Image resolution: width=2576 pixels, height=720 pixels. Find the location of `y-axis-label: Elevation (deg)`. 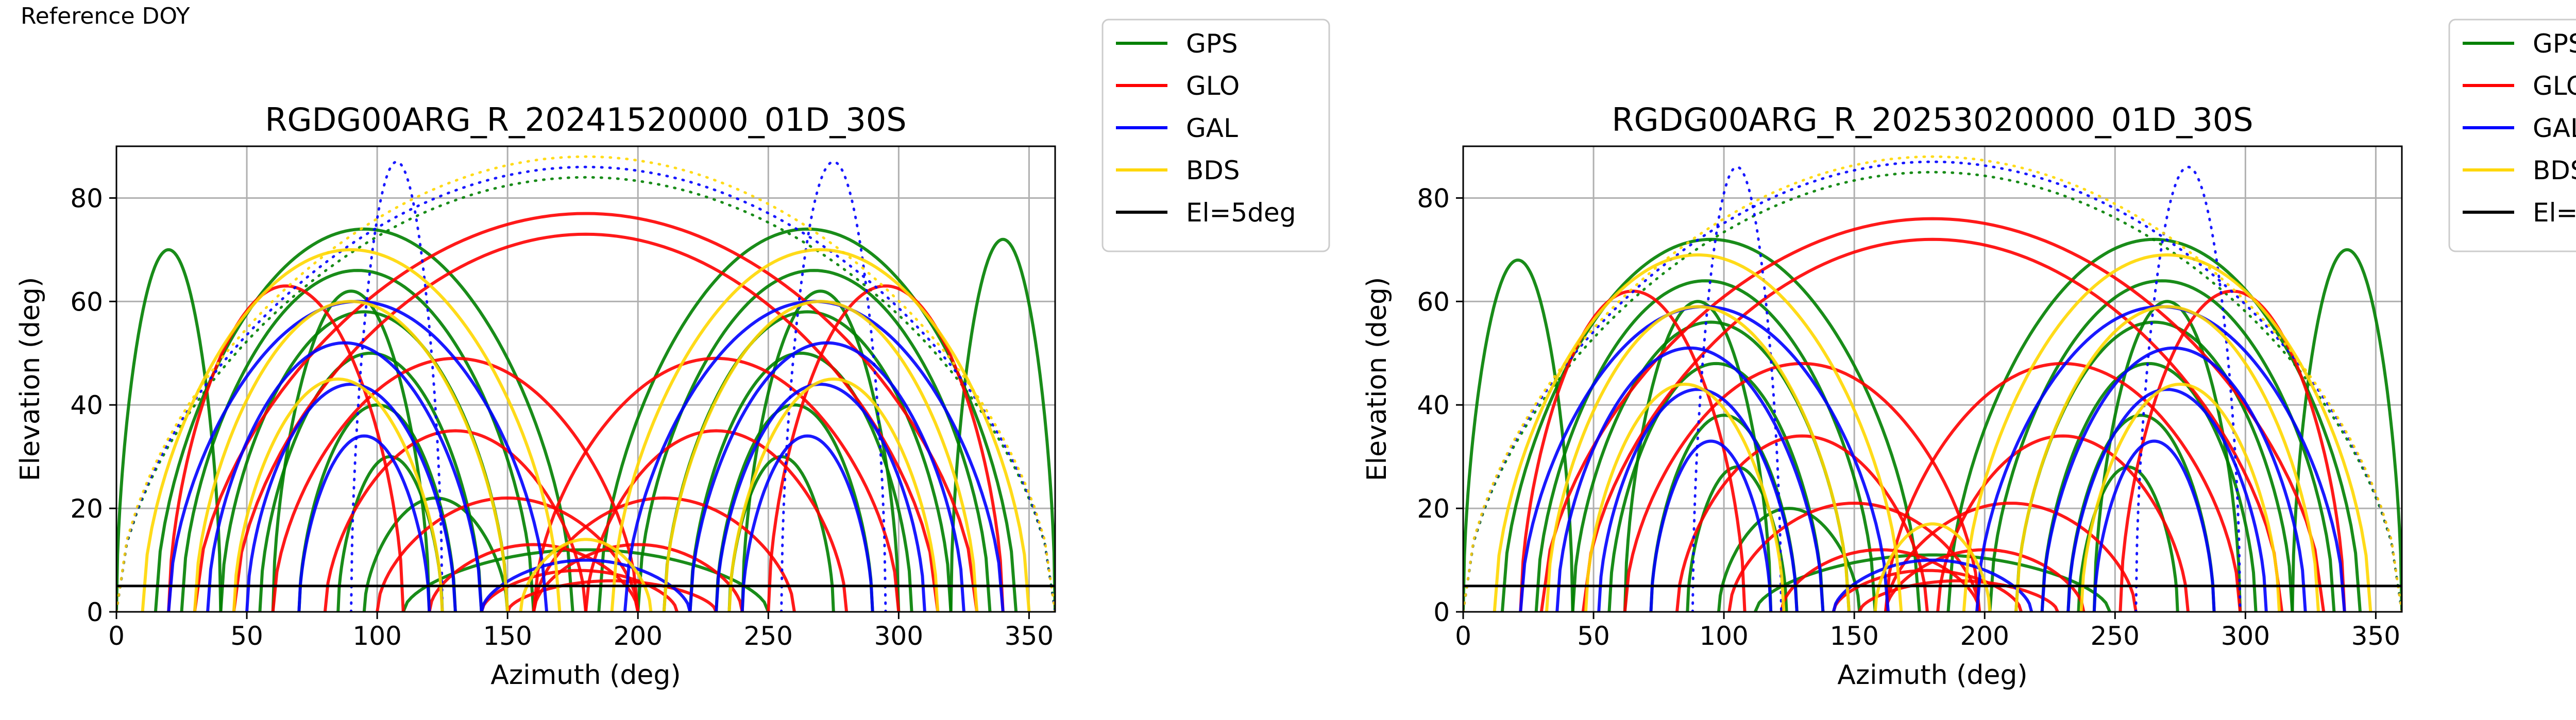

y-axis-label: Elevation (deg) is located at coordinates (30, 379).